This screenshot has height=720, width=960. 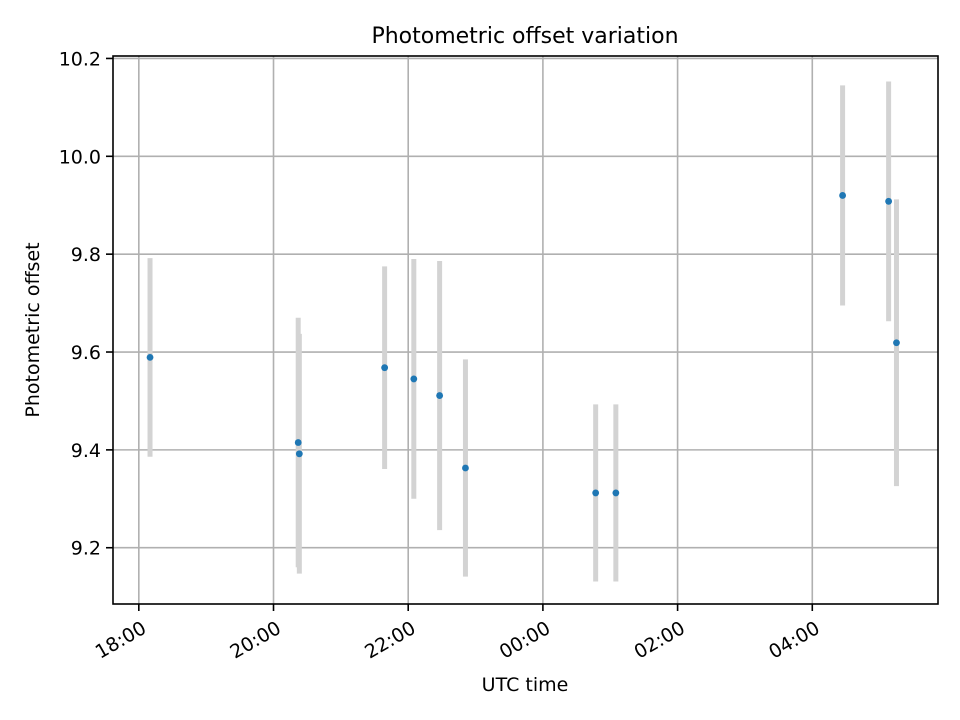 I want to click on x-tick-label: 18:00, so click(x=121, y=640).